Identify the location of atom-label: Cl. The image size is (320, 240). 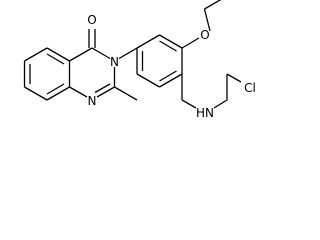
(250, 88).